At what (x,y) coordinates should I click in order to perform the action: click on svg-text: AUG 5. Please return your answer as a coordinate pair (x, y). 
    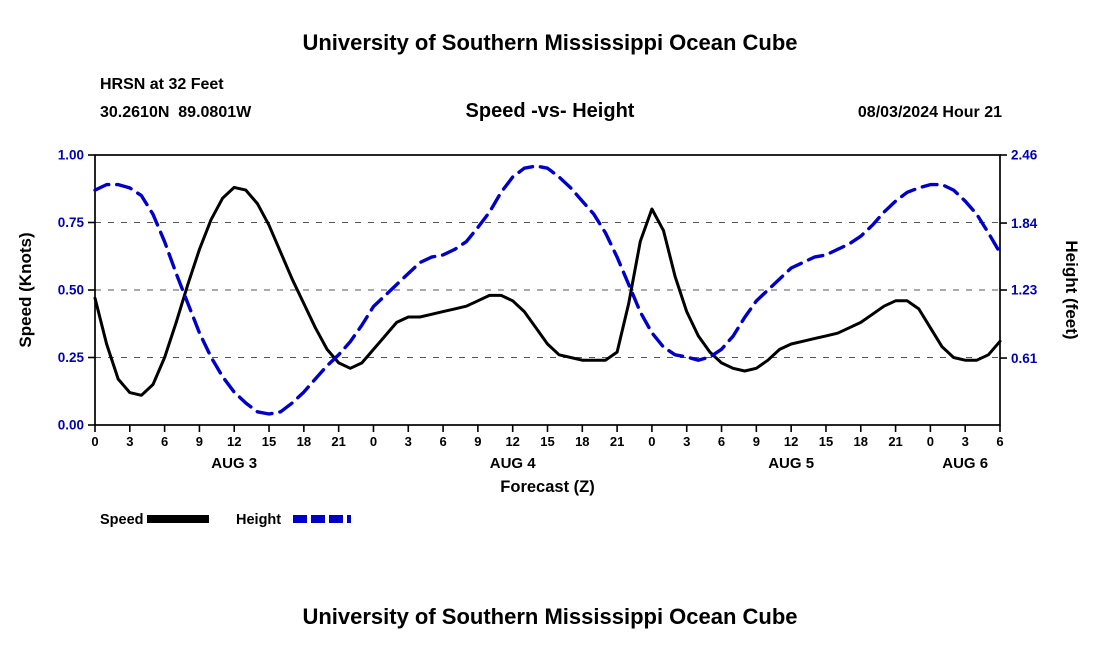
    Looking at the image, I should click on (791, 463).